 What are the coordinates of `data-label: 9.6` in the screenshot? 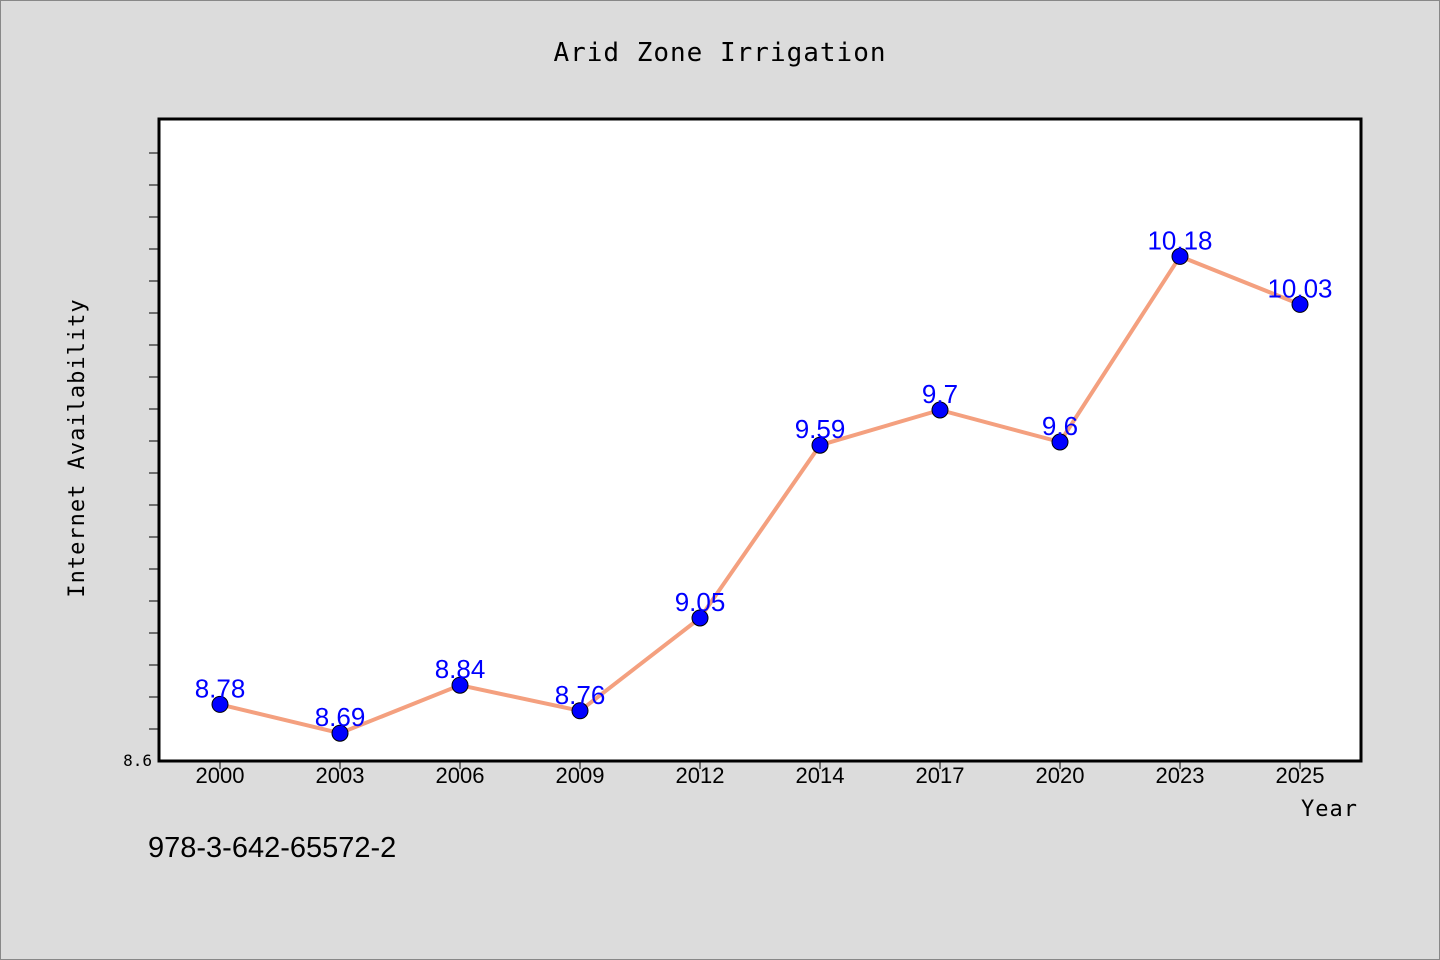 It's located at (1060, 426).